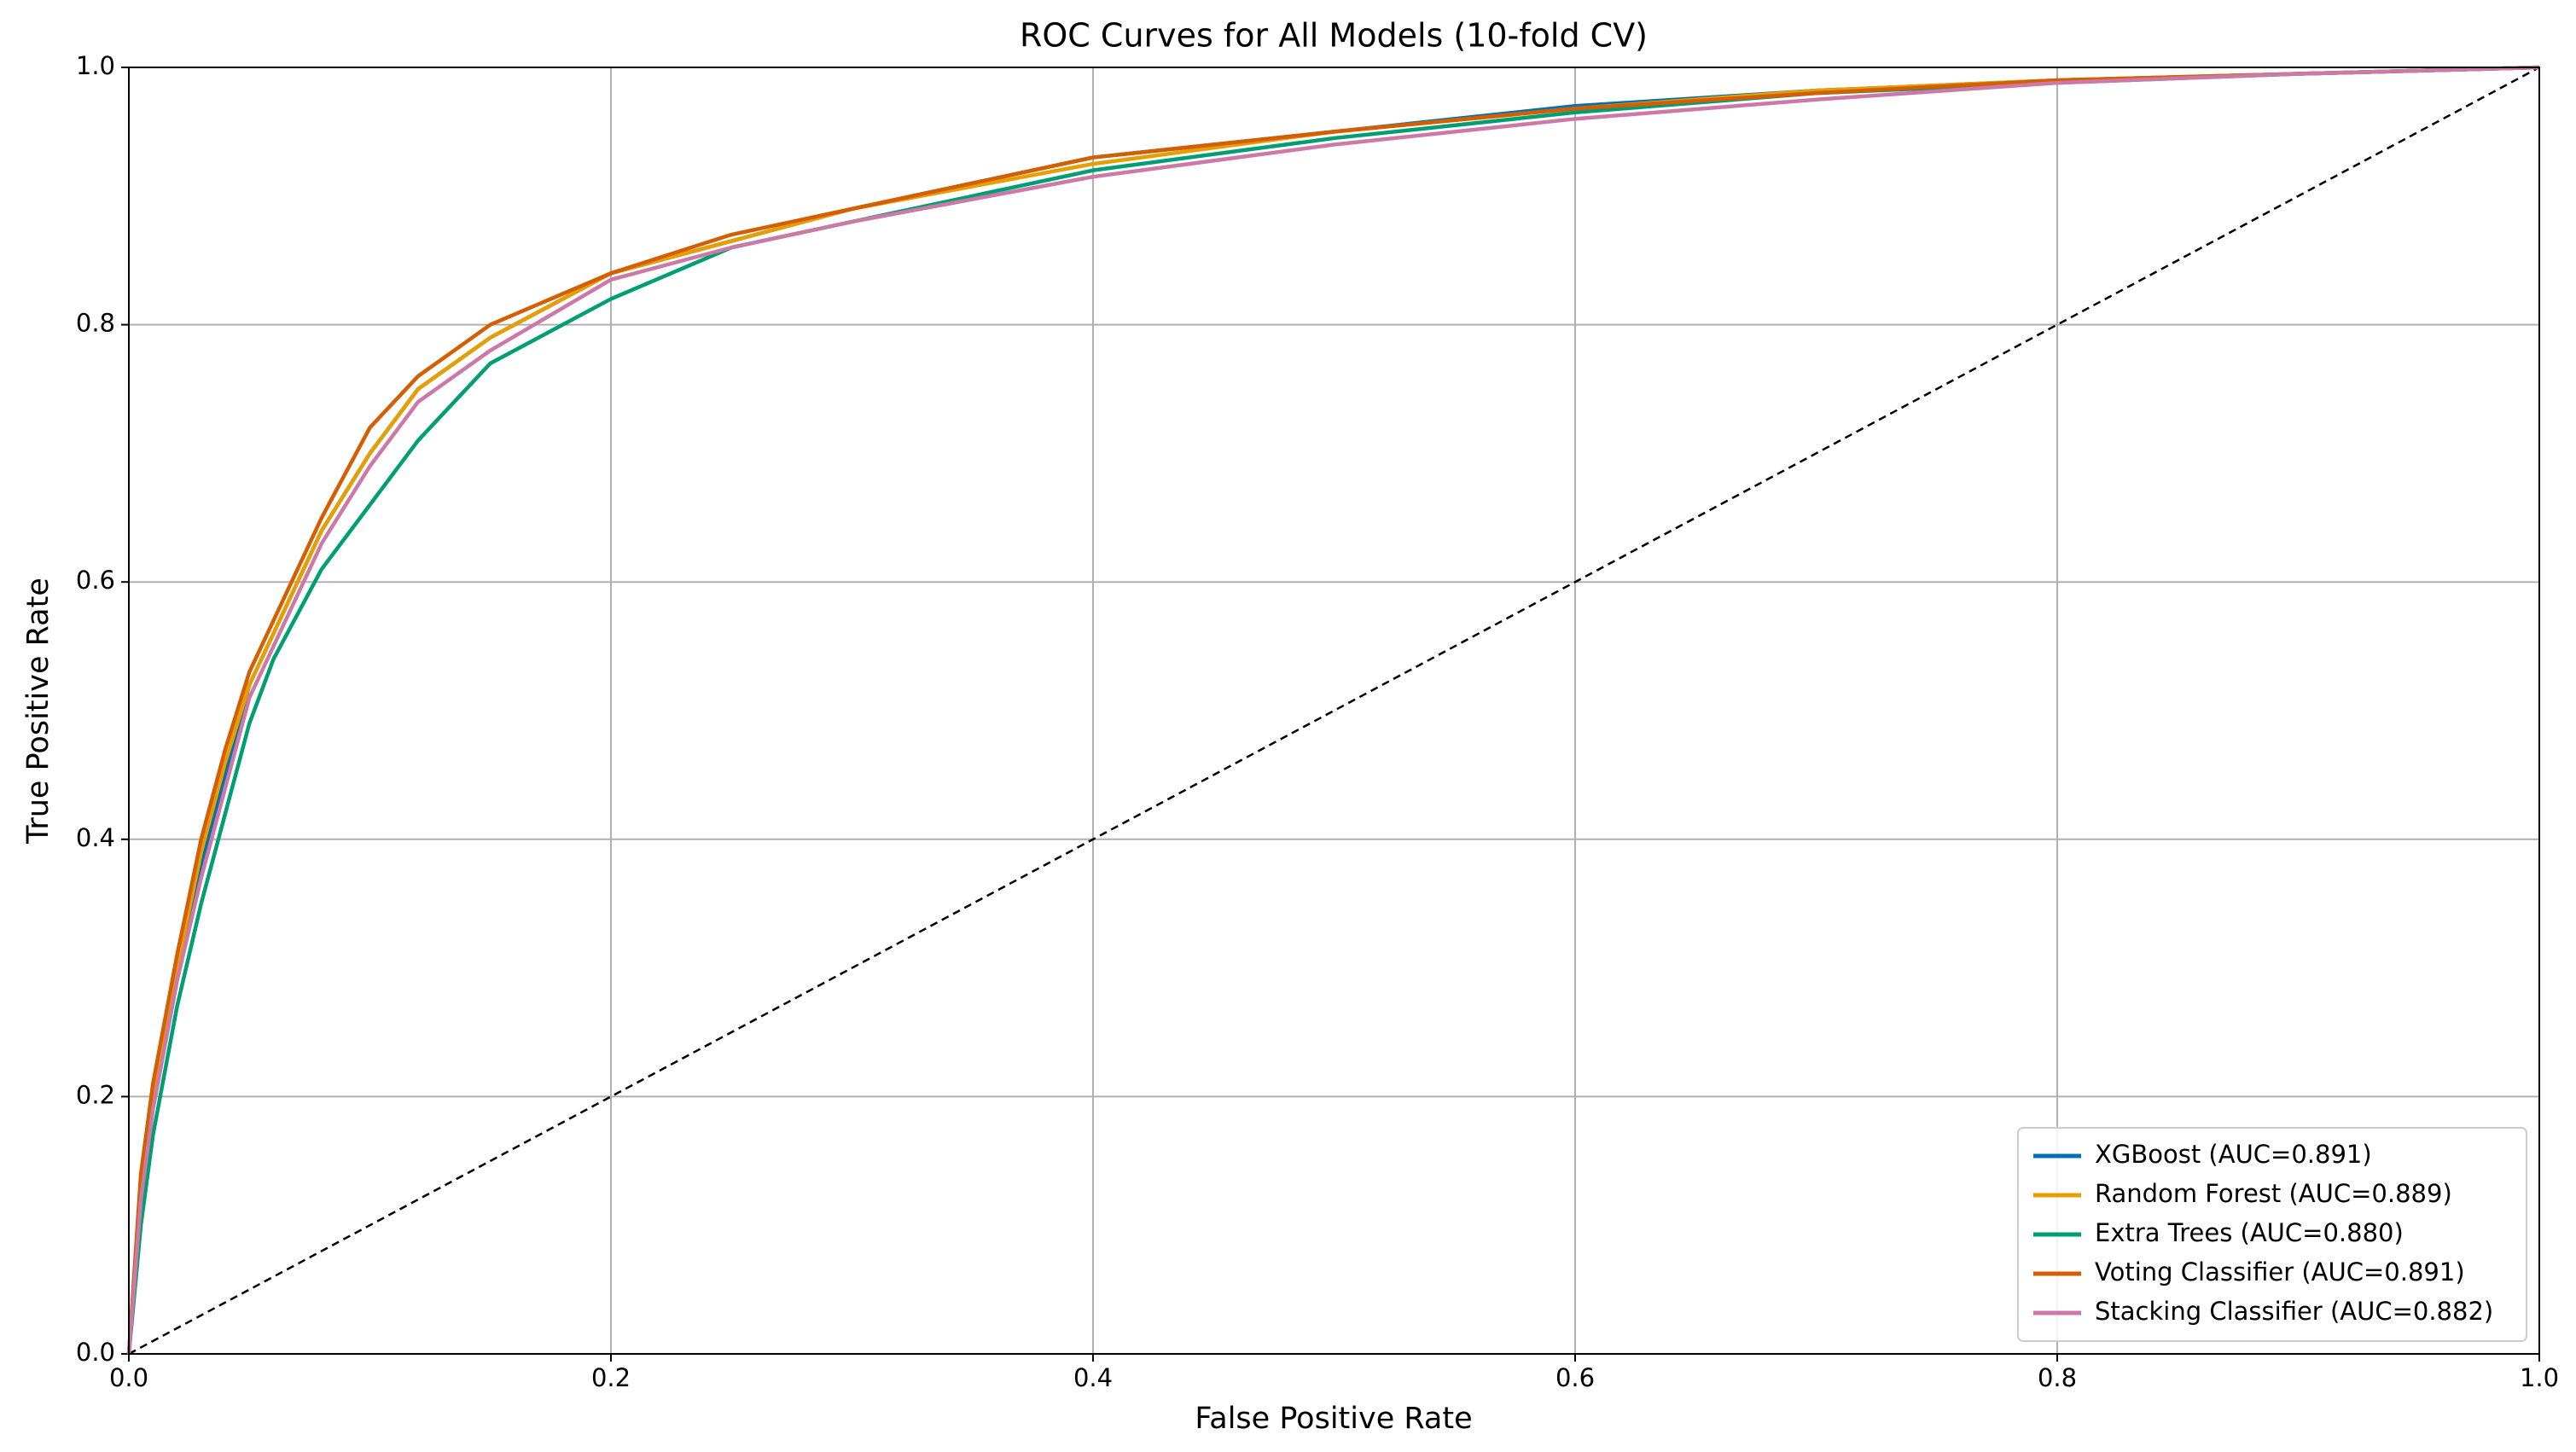  I want to click on y-tick-label: 0.8, so click(95, 323).